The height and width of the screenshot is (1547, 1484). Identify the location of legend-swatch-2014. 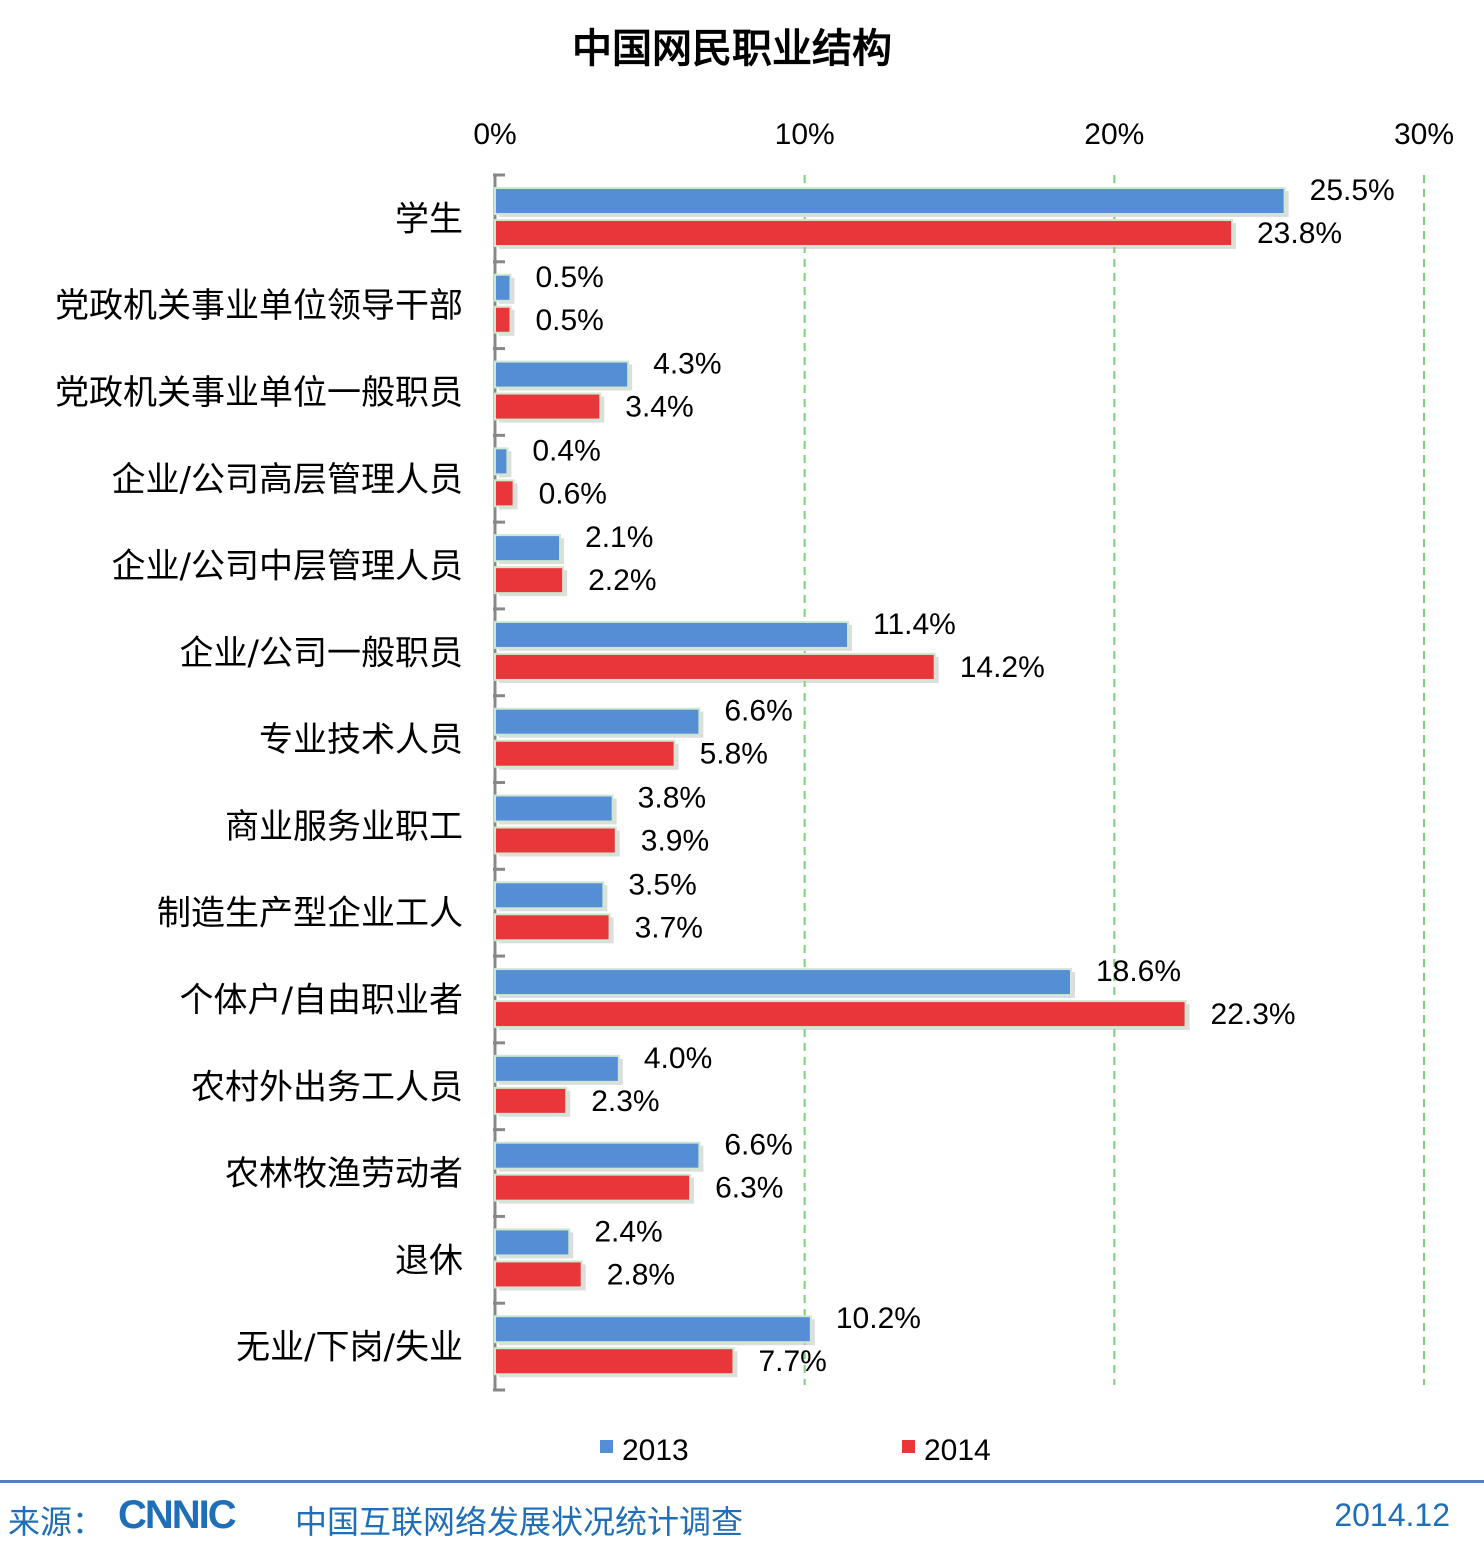
(908, 1446).